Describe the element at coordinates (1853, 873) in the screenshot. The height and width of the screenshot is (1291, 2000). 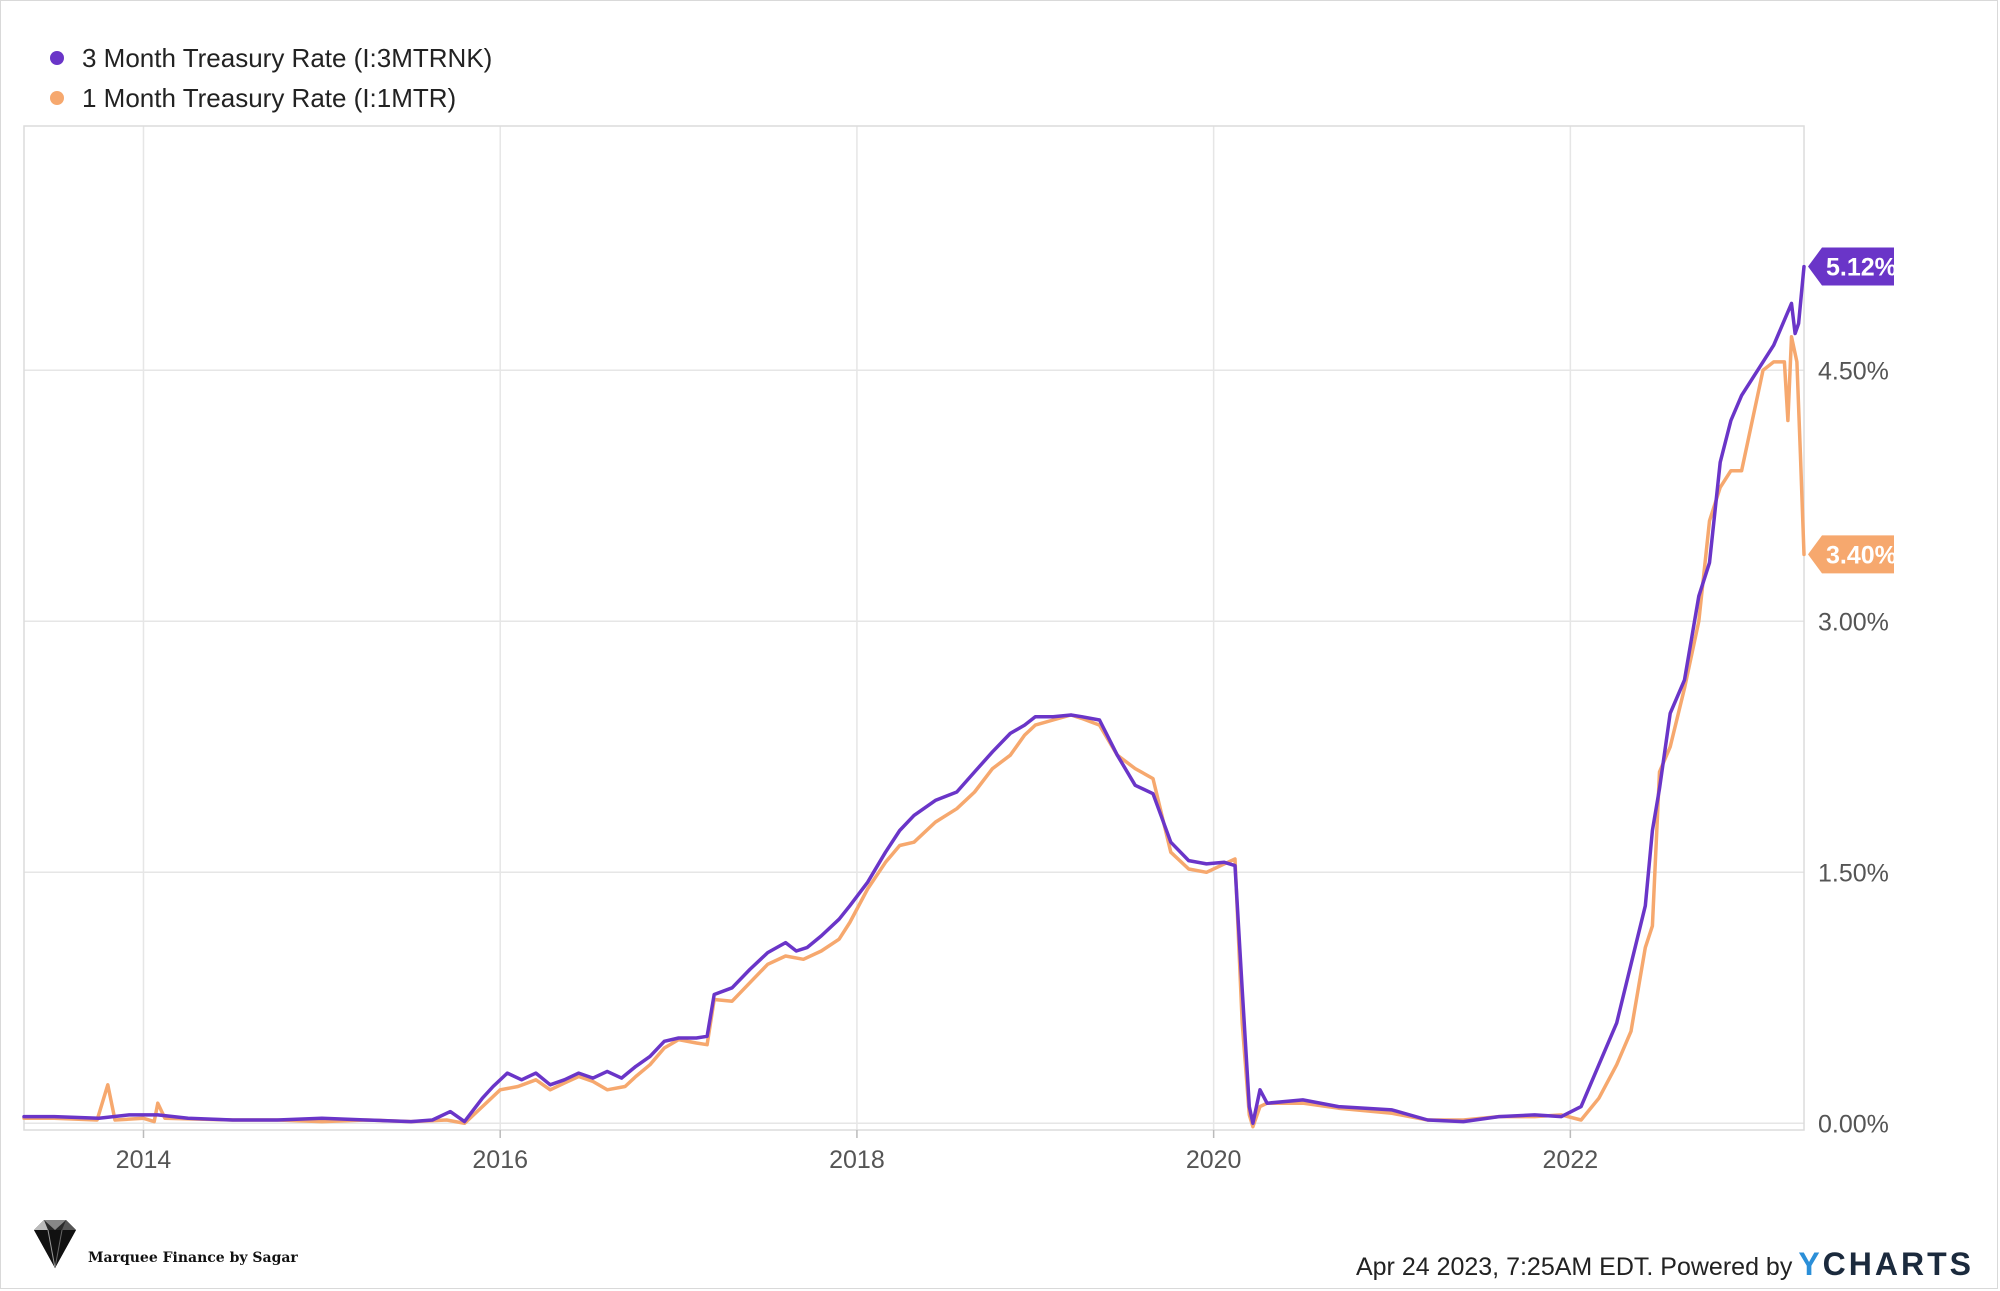
I see `y-tick-label-1: 1.50%` at that location.